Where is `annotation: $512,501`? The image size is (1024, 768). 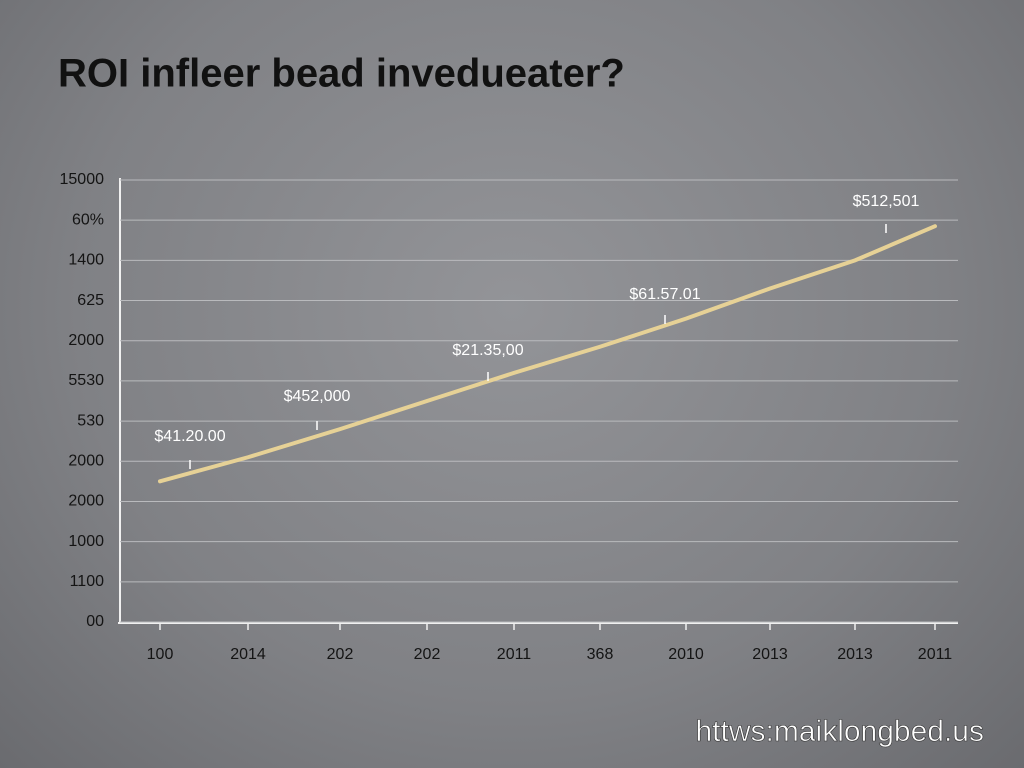 annotation: $512,501 is located at coordinates (886, 201).